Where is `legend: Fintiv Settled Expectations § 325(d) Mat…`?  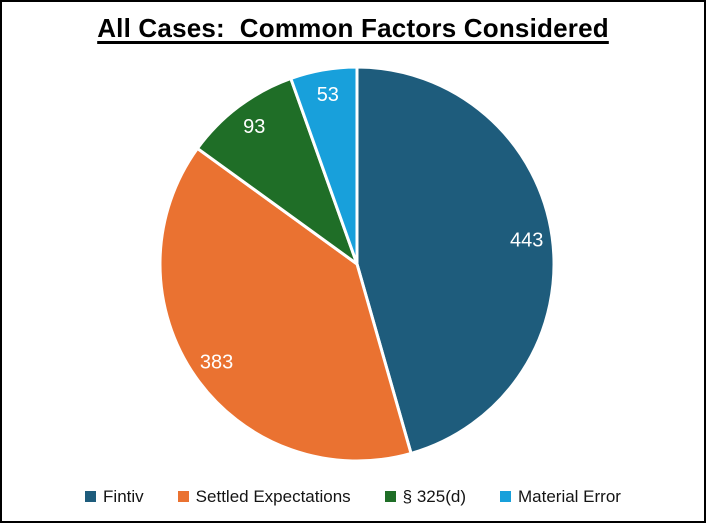 legend: Fintiv Settled Expectations § 325(d) Mat… is located at coordinates (353, 496).